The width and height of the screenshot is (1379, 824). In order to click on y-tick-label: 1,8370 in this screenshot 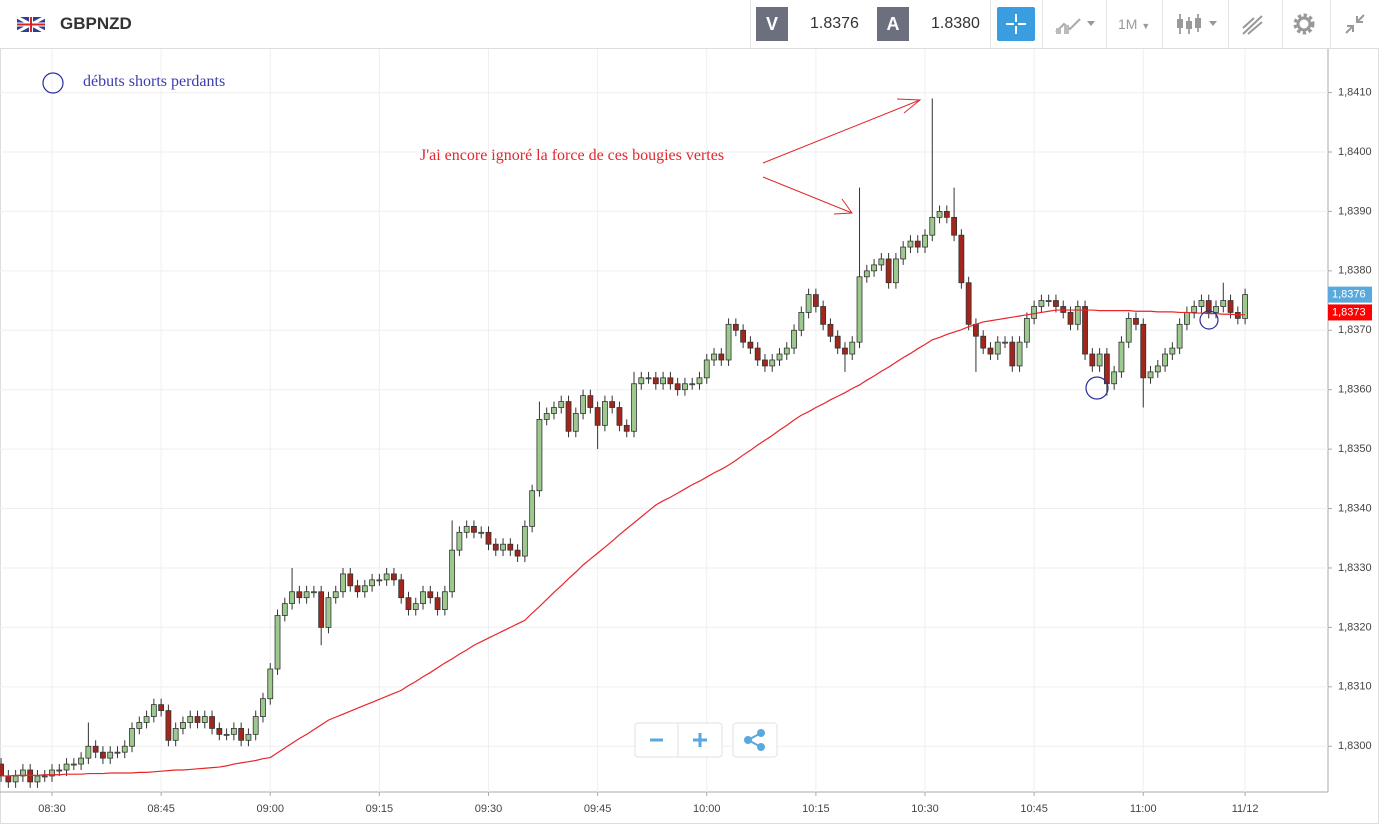, I will do `click(1355, 330)`.